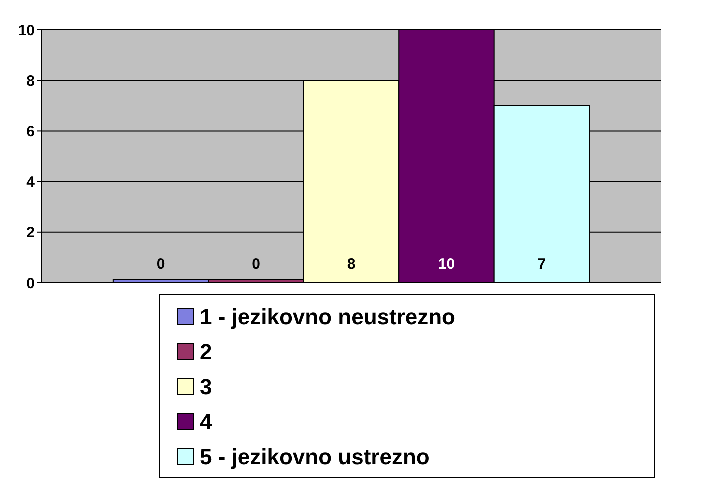  What do you see at coordinates (30, 131) in the screenshot?
I see `y-tick-label: 6` at bounding box center [30, 131].